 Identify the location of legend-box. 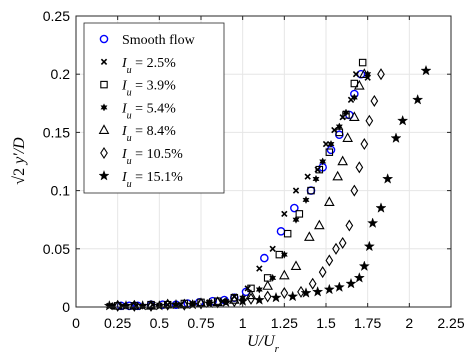
(154, 108).